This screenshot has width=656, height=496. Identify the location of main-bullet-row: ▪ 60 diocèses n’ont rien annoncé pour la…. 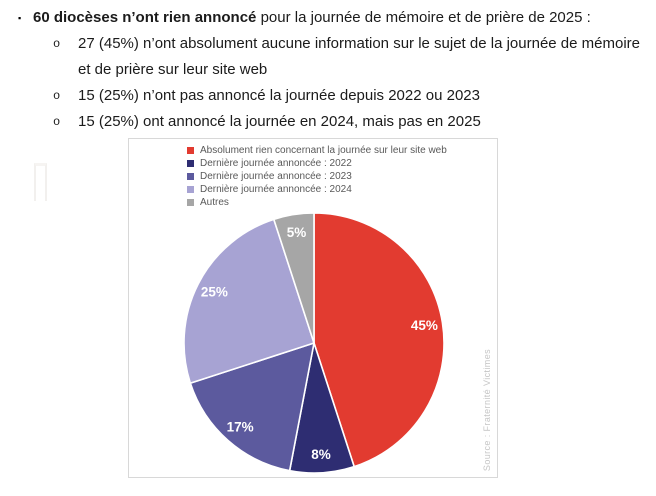
(328, 18).